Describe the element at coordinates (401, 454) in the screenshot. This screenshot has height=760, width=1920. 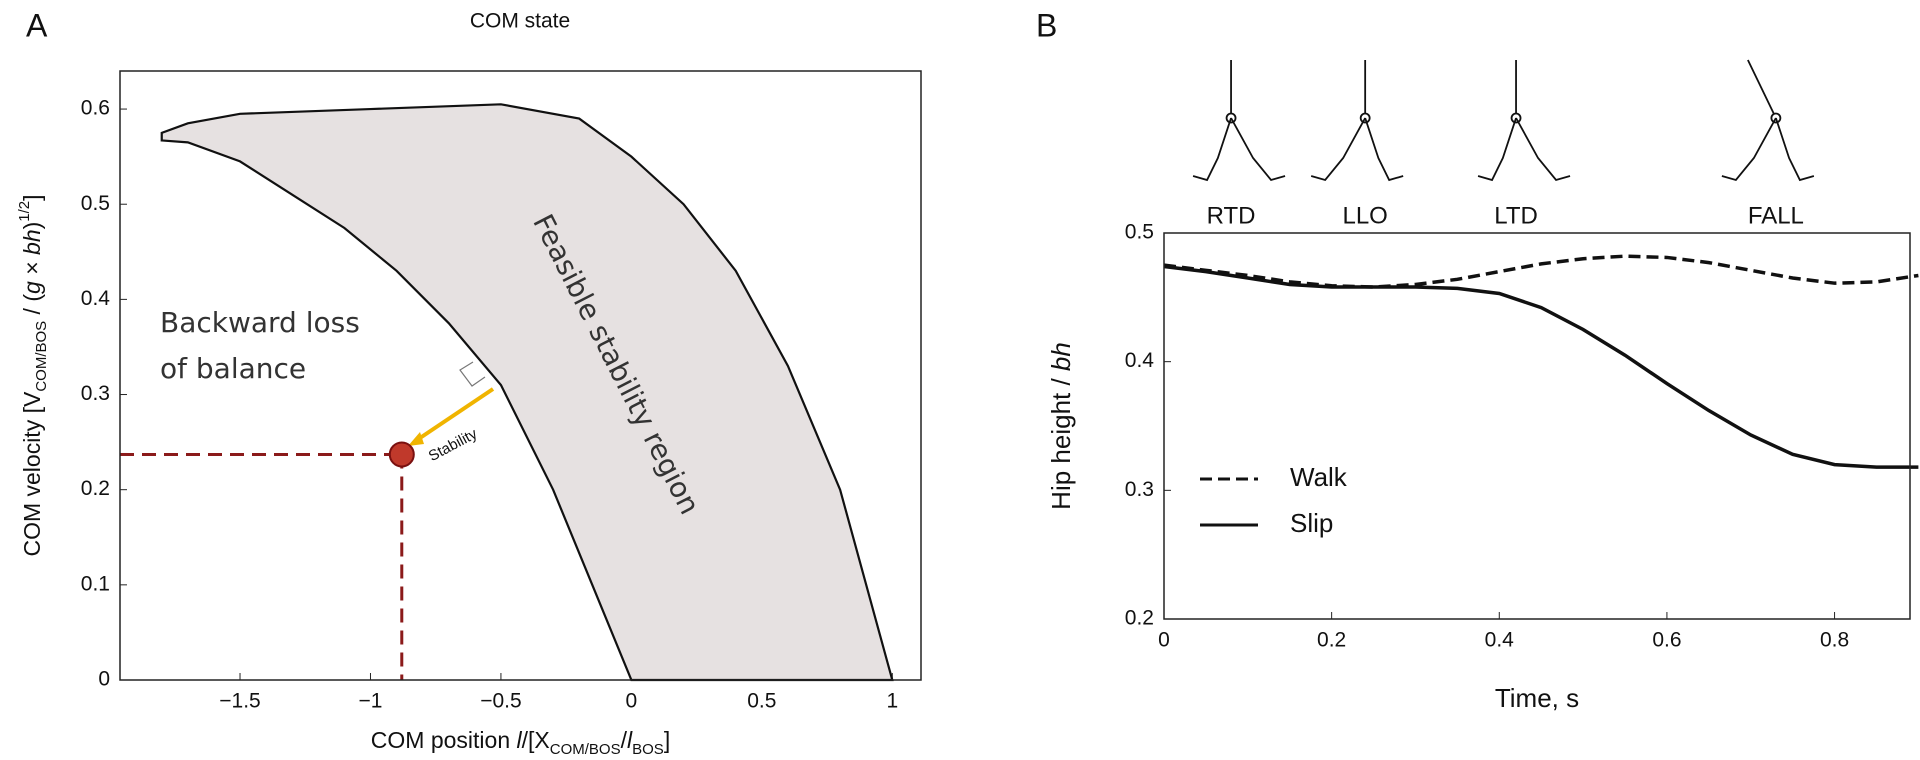
I see `state-point` at that location.